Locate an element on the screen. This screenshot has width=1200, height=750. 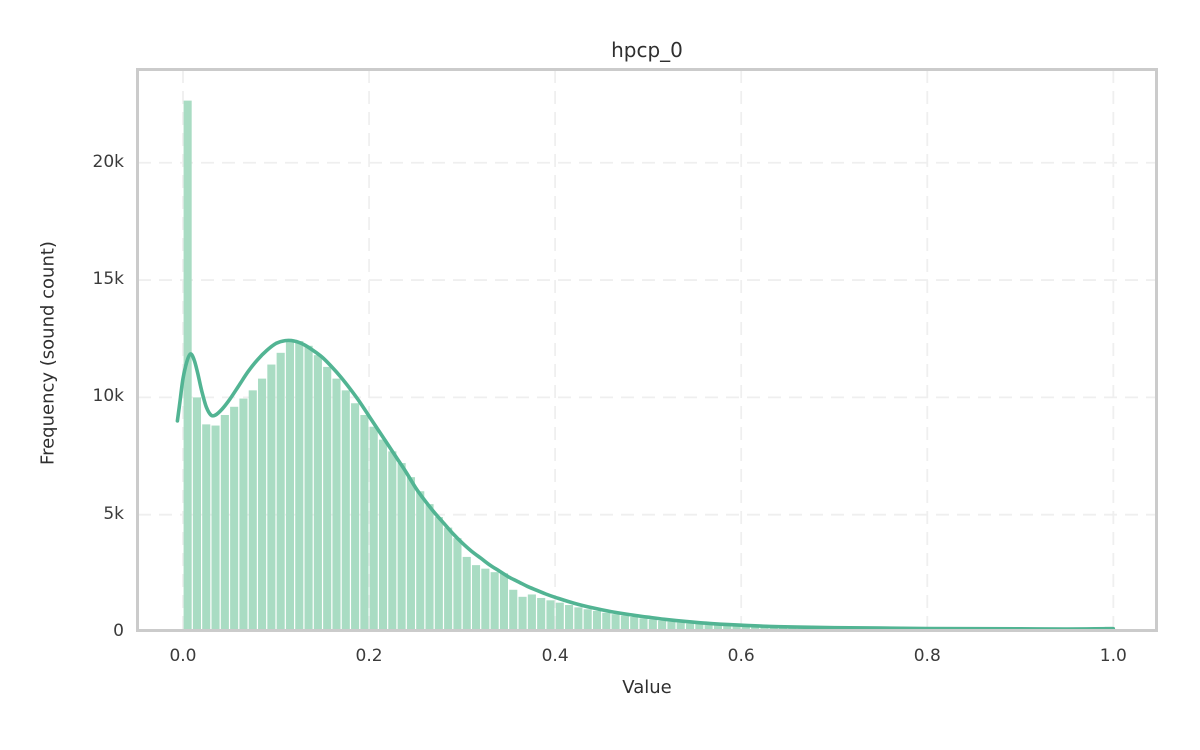
x-tick-label: 0.0 is located at coordinates (183, 656).